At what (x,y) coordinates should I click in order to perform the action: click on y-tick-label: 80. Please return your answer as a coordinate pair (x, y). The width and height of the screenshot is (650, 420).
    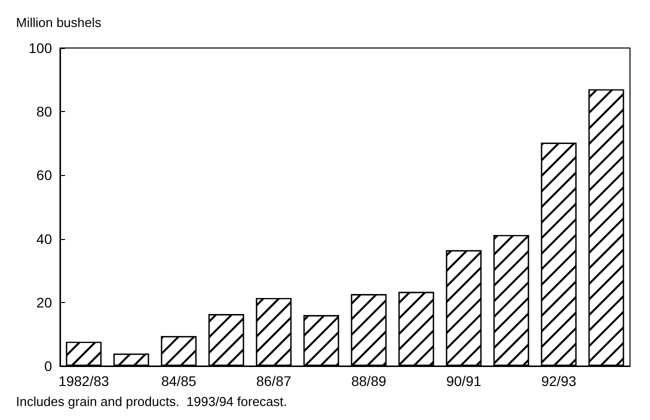
    Looking at the image, I should click on (44, 112).